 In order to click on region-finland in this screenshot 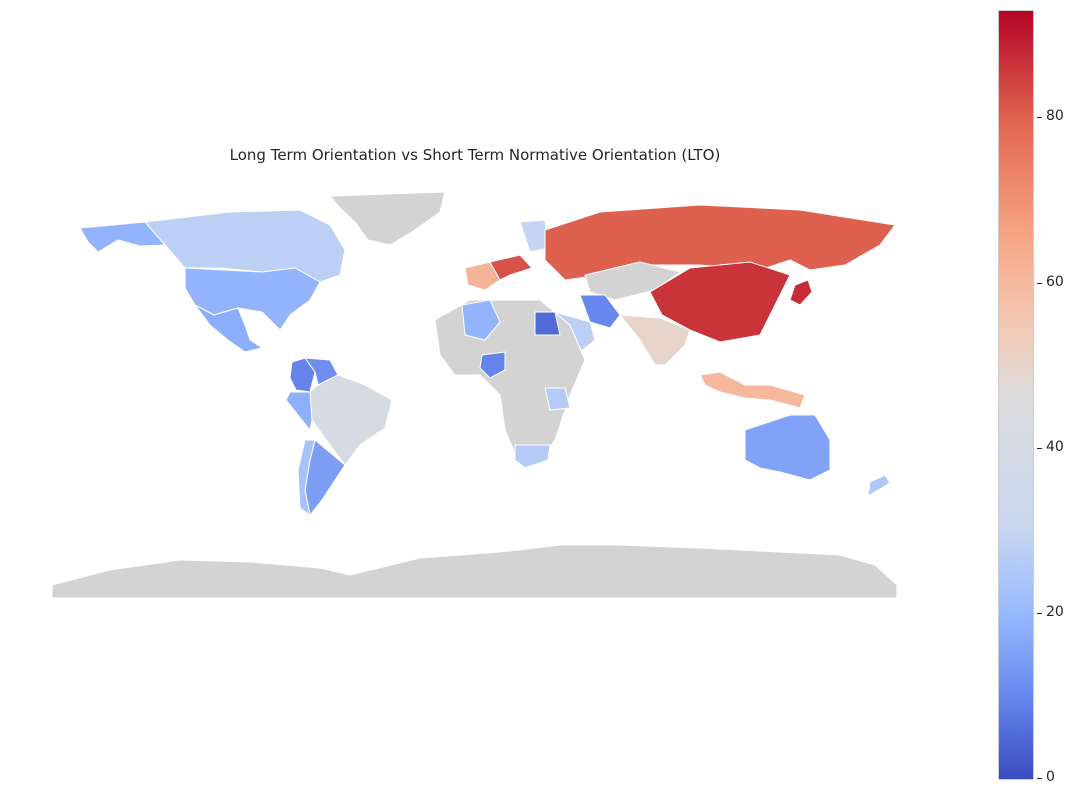, I will do `click(534, 236)`.